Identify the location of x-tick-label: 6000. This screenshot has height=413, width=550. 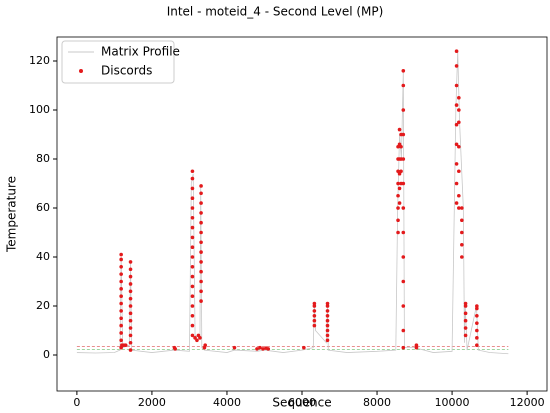
(302, 402).